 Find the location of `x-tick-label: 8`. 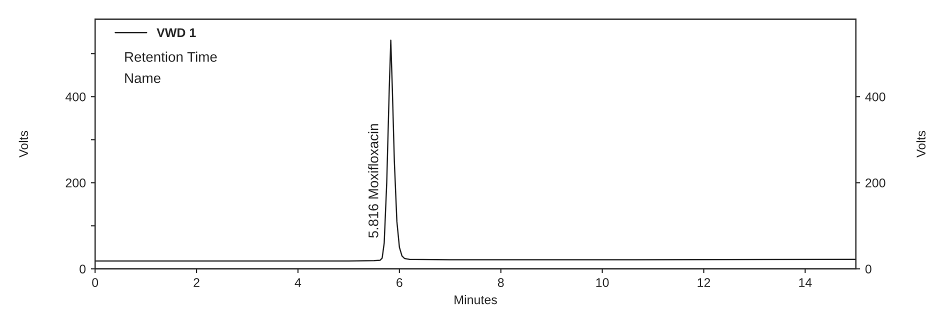

x-tick-label: 8 is located at coordinates (501, 283).